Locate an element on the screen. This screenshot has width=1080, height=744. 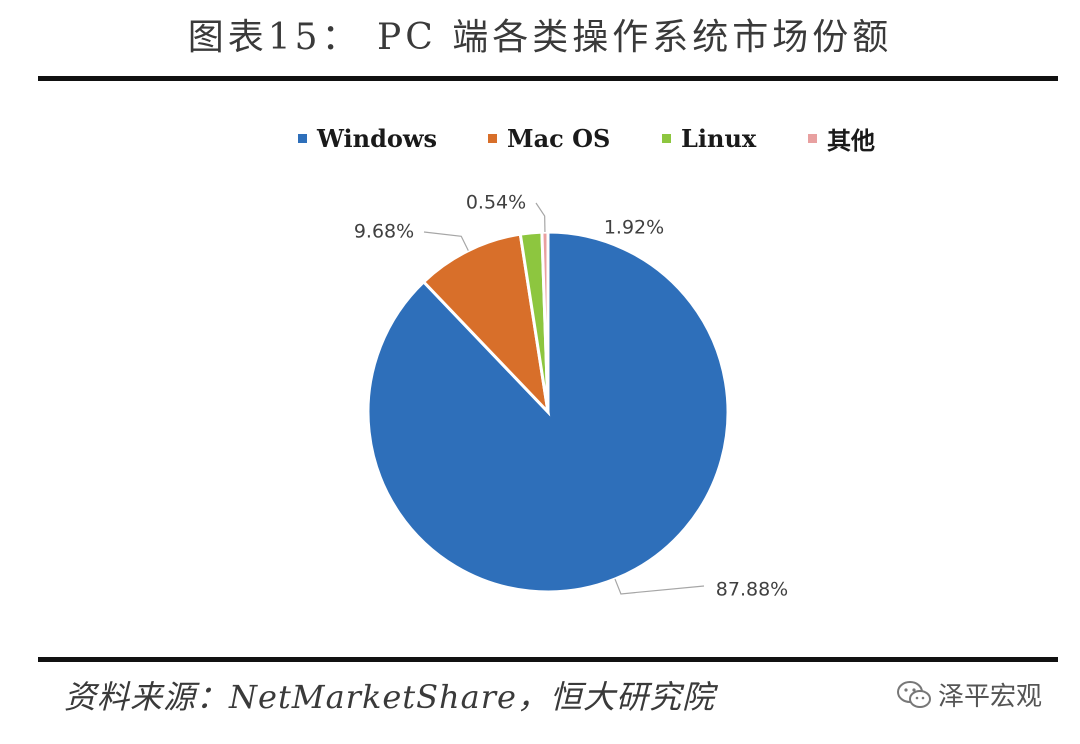
watermark: 泽平宏观 is located at coordinates (969, 694).